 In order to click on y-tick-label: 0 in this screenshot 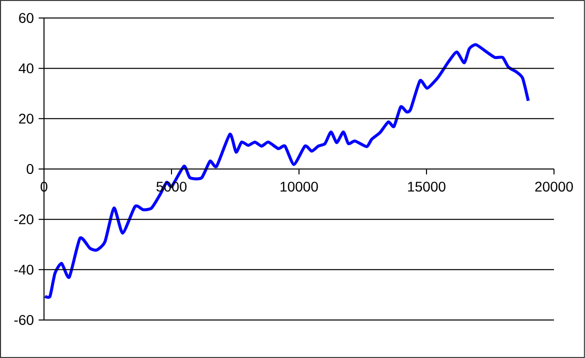, I will do `click(30, 169)`.